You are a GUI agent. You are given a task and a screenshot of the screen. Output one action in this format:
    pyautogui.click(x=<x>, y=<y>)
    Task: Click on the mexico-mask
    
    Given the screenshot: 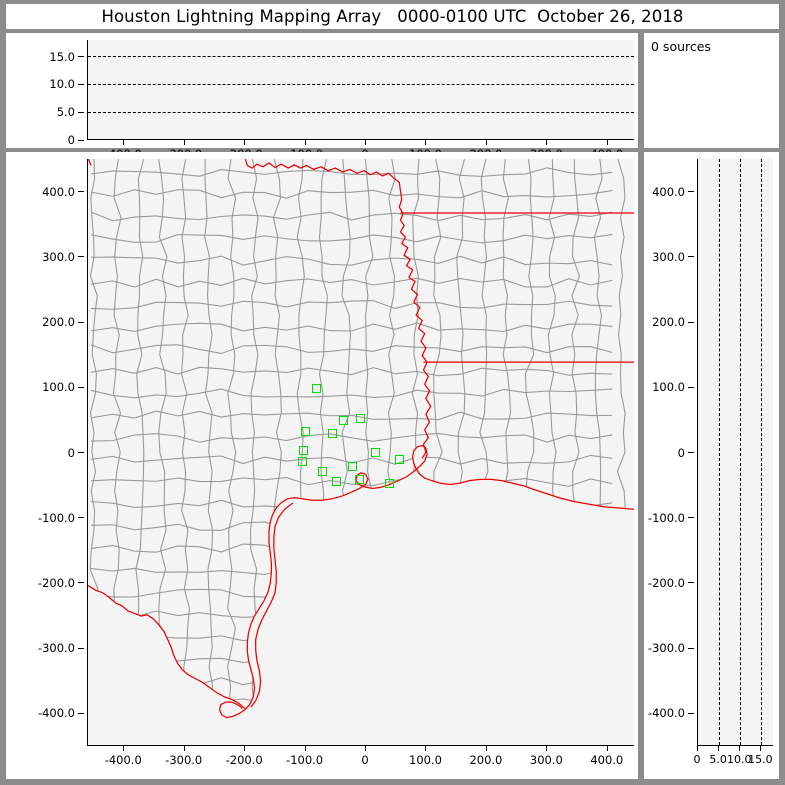 What is the action you would take?
    pyautogui.click(x=165, y=665)
    